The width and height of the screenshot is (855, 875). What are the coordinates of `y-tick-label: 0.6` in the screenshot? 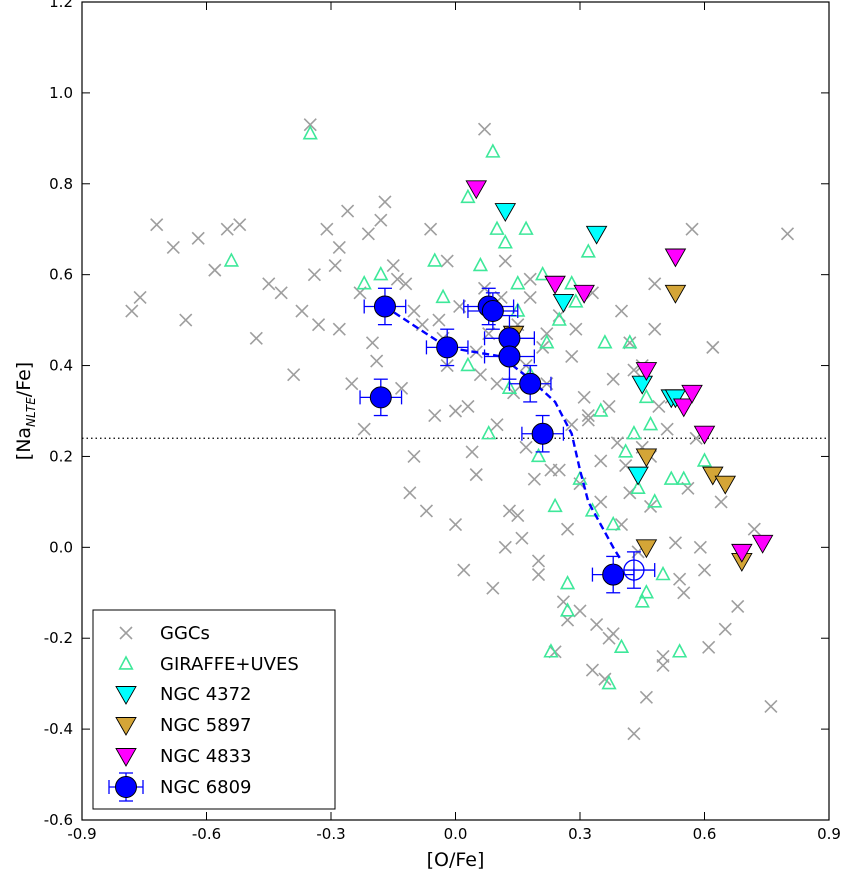 It's located at (61, 275).